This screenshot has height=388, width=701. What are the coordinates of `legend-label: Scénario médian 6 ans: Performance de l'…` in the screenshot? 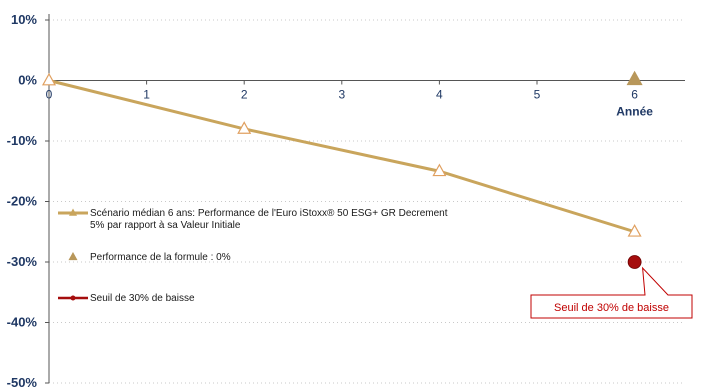 It's located at (269, 213).